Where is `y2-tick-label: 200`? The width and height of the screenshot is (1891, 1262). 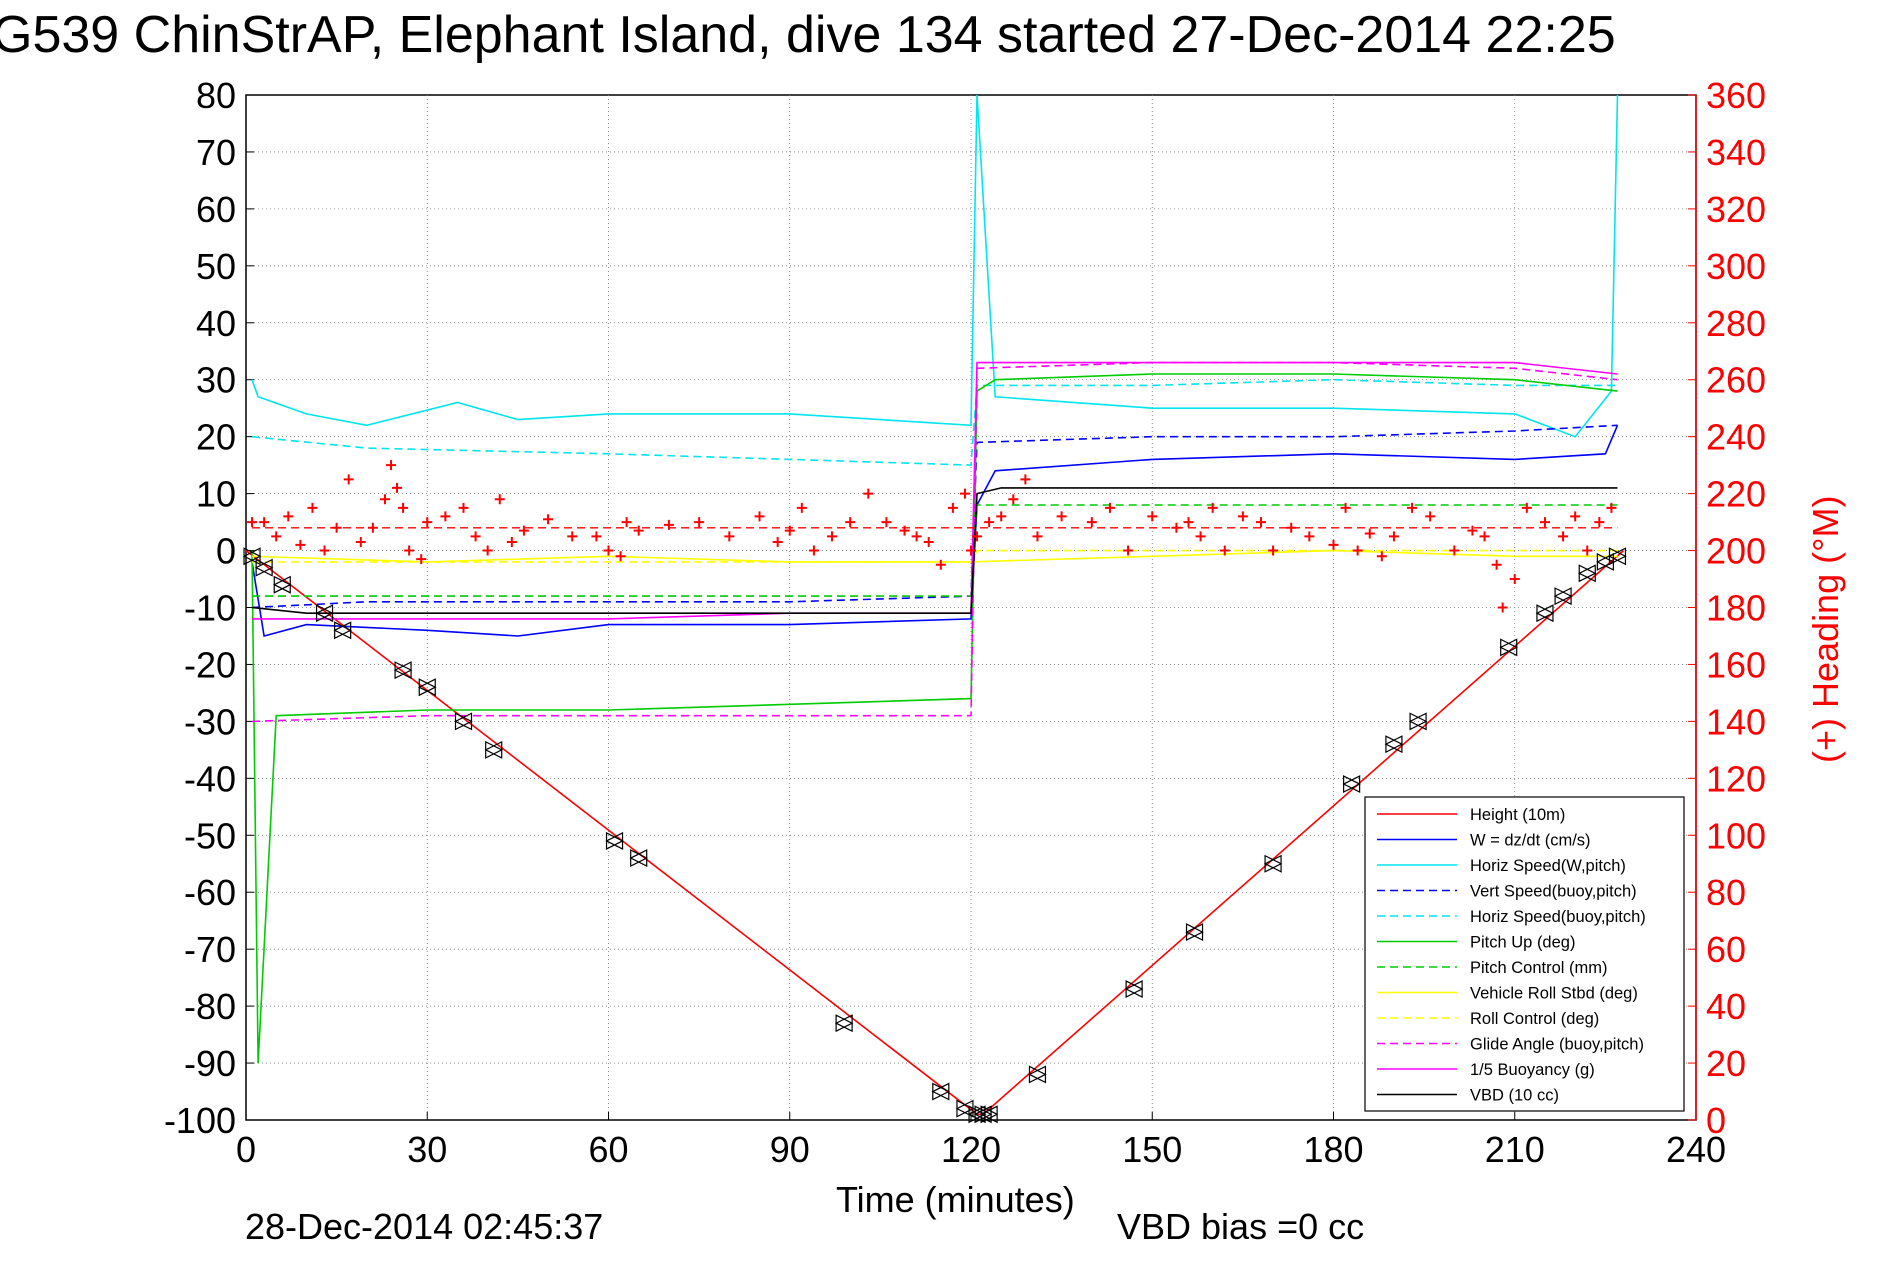
y2-tick-label: 200 is located at coordinates (1736, 551).